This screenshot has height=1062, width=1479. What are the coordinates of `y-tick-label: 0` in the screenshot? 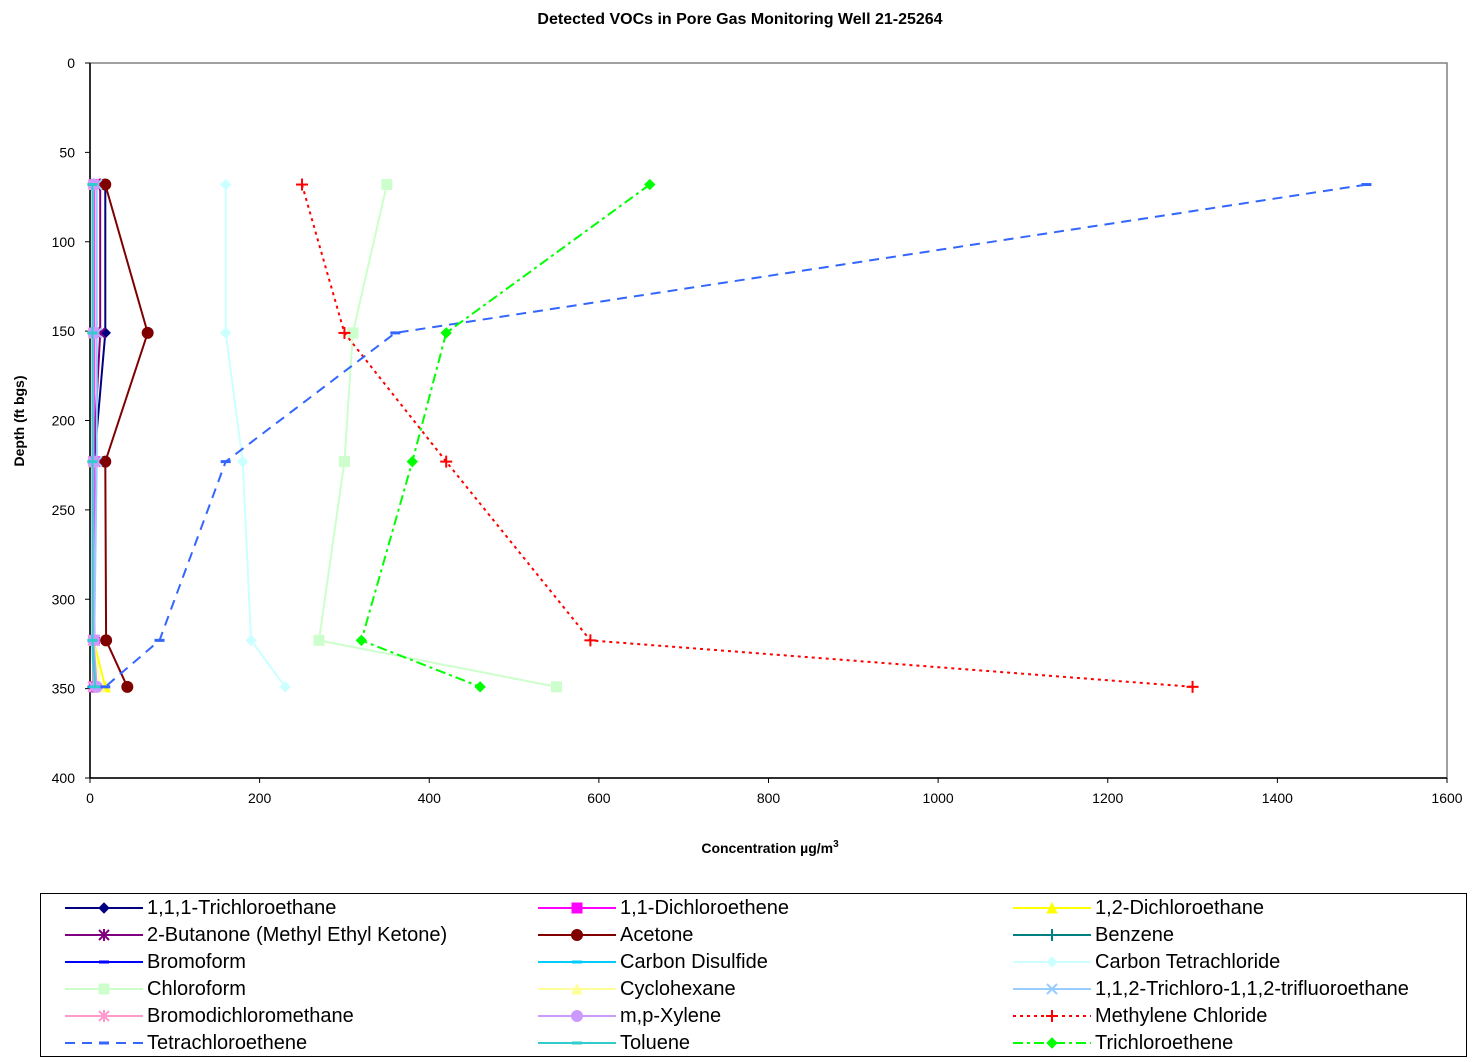 It's located at (71, 63).